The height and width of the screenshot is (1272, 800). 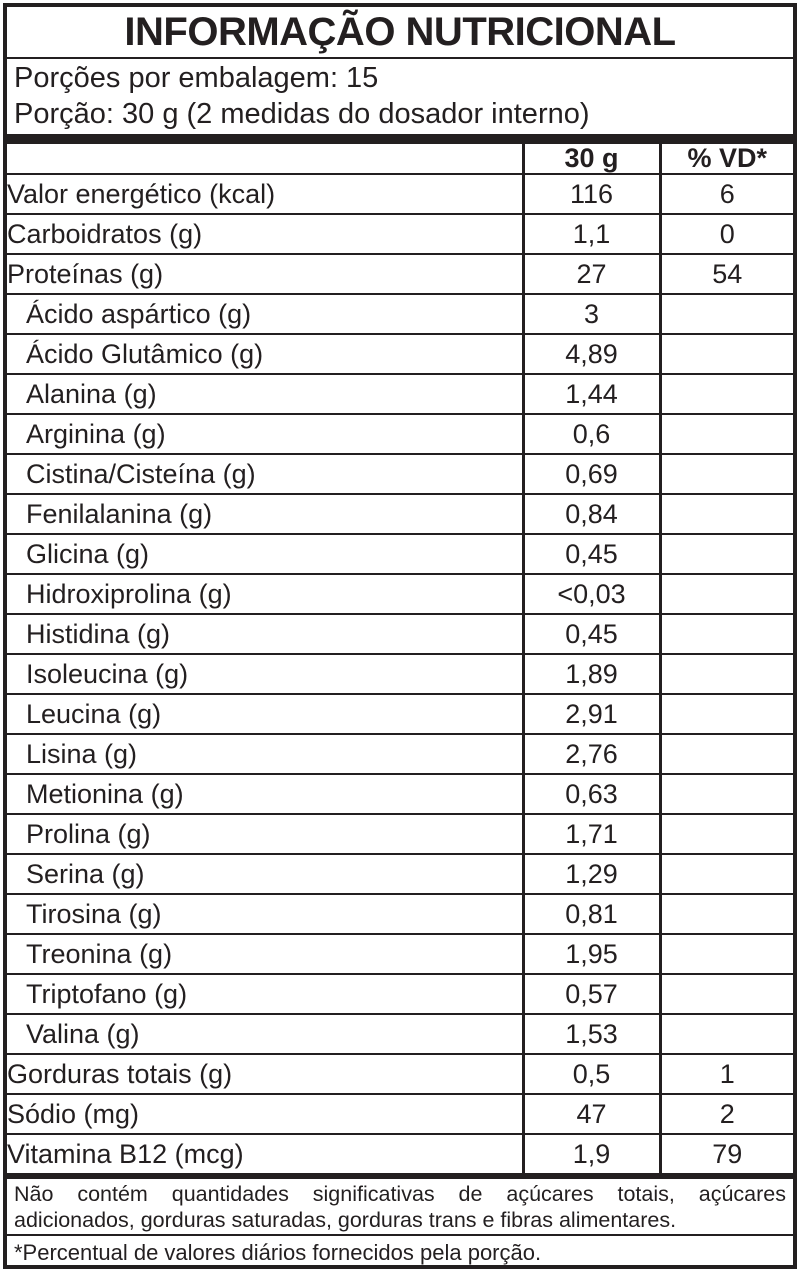 I want to click on nutrient-label: Alanina (g), so click(x=265, y=394).